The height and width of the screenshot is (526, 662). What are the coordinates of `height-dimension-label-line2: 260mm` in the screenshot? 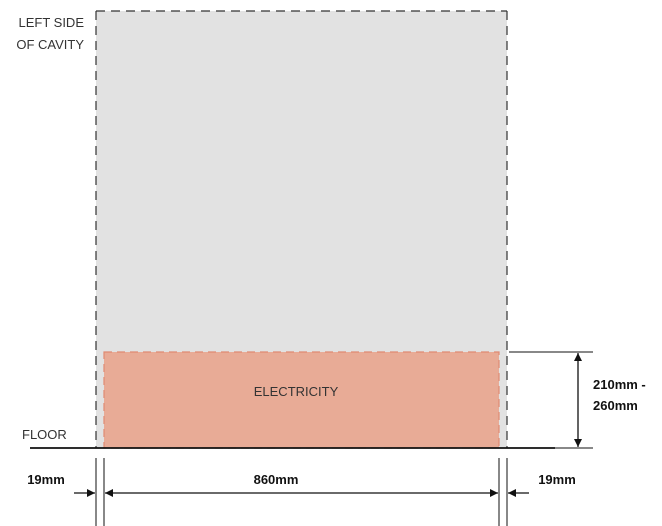 It's located at (615, 405).